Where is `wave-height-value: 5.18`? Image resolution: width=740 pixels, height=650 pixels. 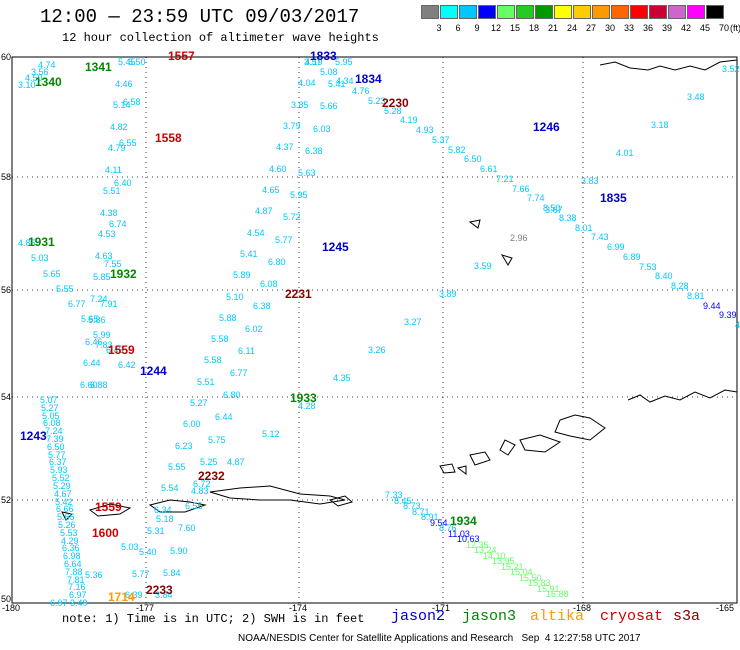 wave-height-value: 5.18 is located at coordinates (165, 519).